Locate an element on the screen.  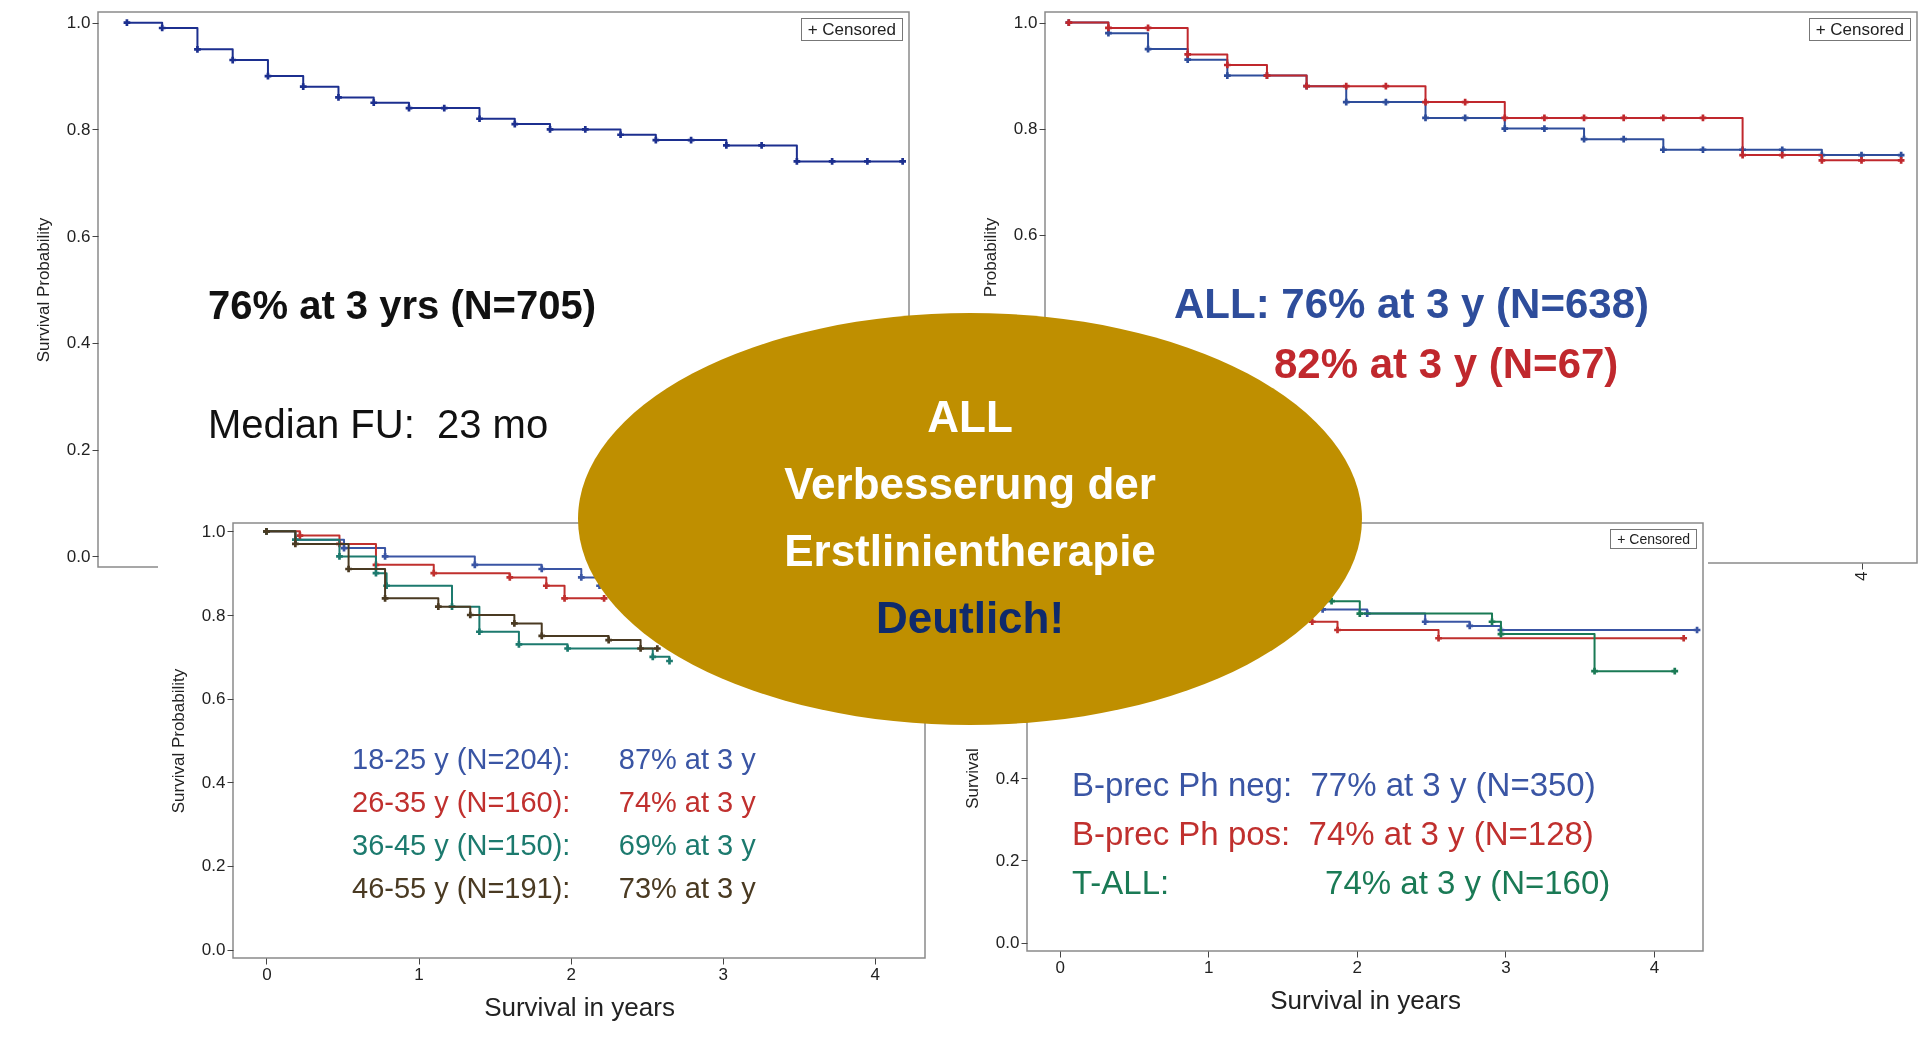
annotation: 76% at 3 yrs (N=705) is located at coordinates (402, 304).